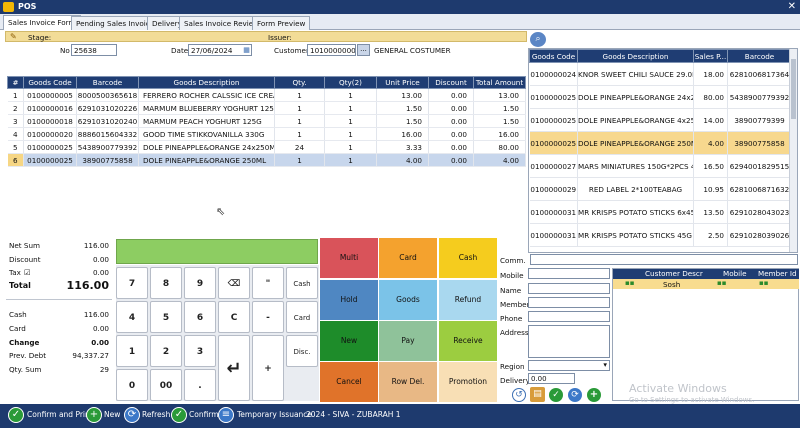  I want to click on col-header-mobile: Mobile, so click(735, 273).